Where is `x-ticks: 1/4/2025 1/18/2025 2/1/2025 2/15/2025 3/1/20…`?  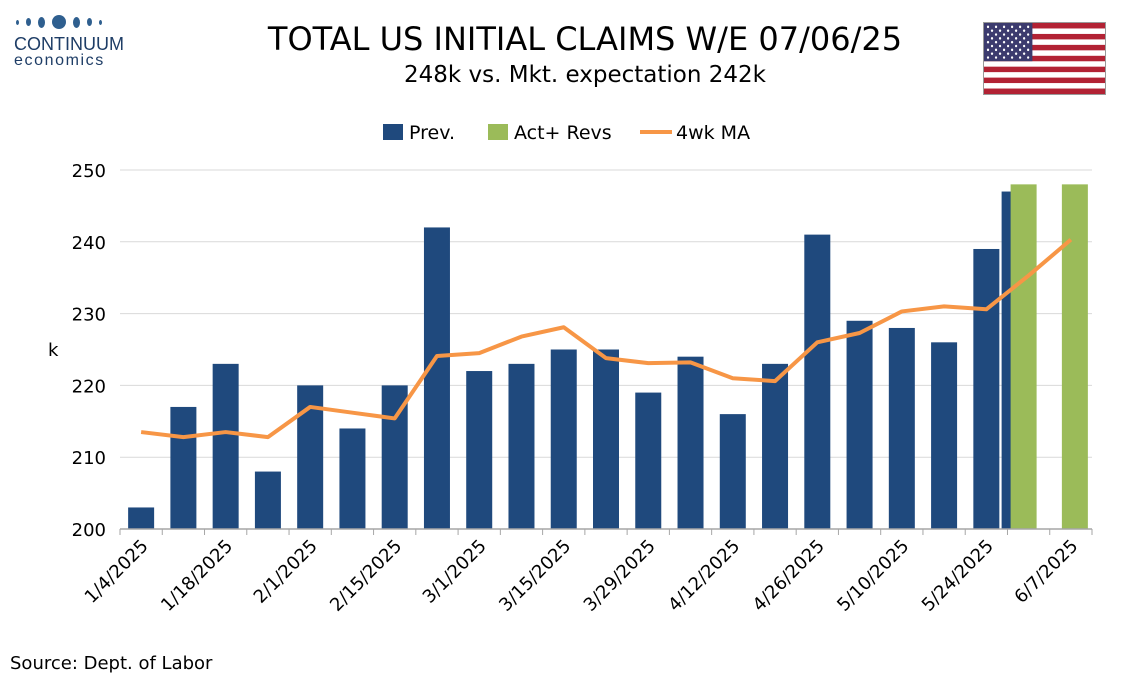 x-ticks: 1/4/2025 1/18/2025 2/1/2025 2/15/2025 3/1/20… is located at coordinates (582, 576).